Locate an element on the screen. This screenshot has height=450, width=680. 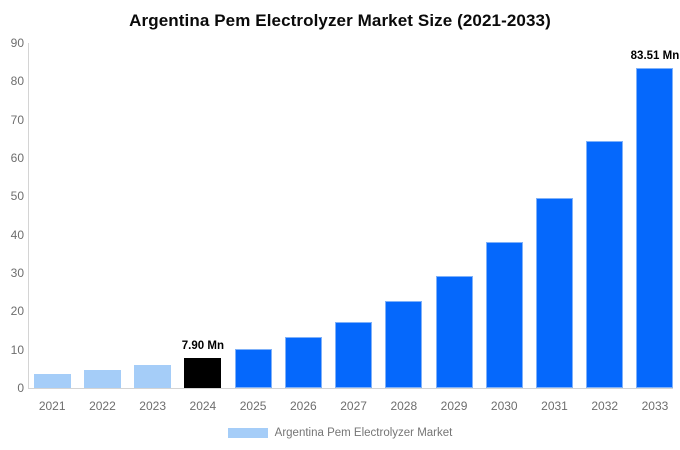
y-axis-tick-label: 0 is located at coordinates (20, 388).